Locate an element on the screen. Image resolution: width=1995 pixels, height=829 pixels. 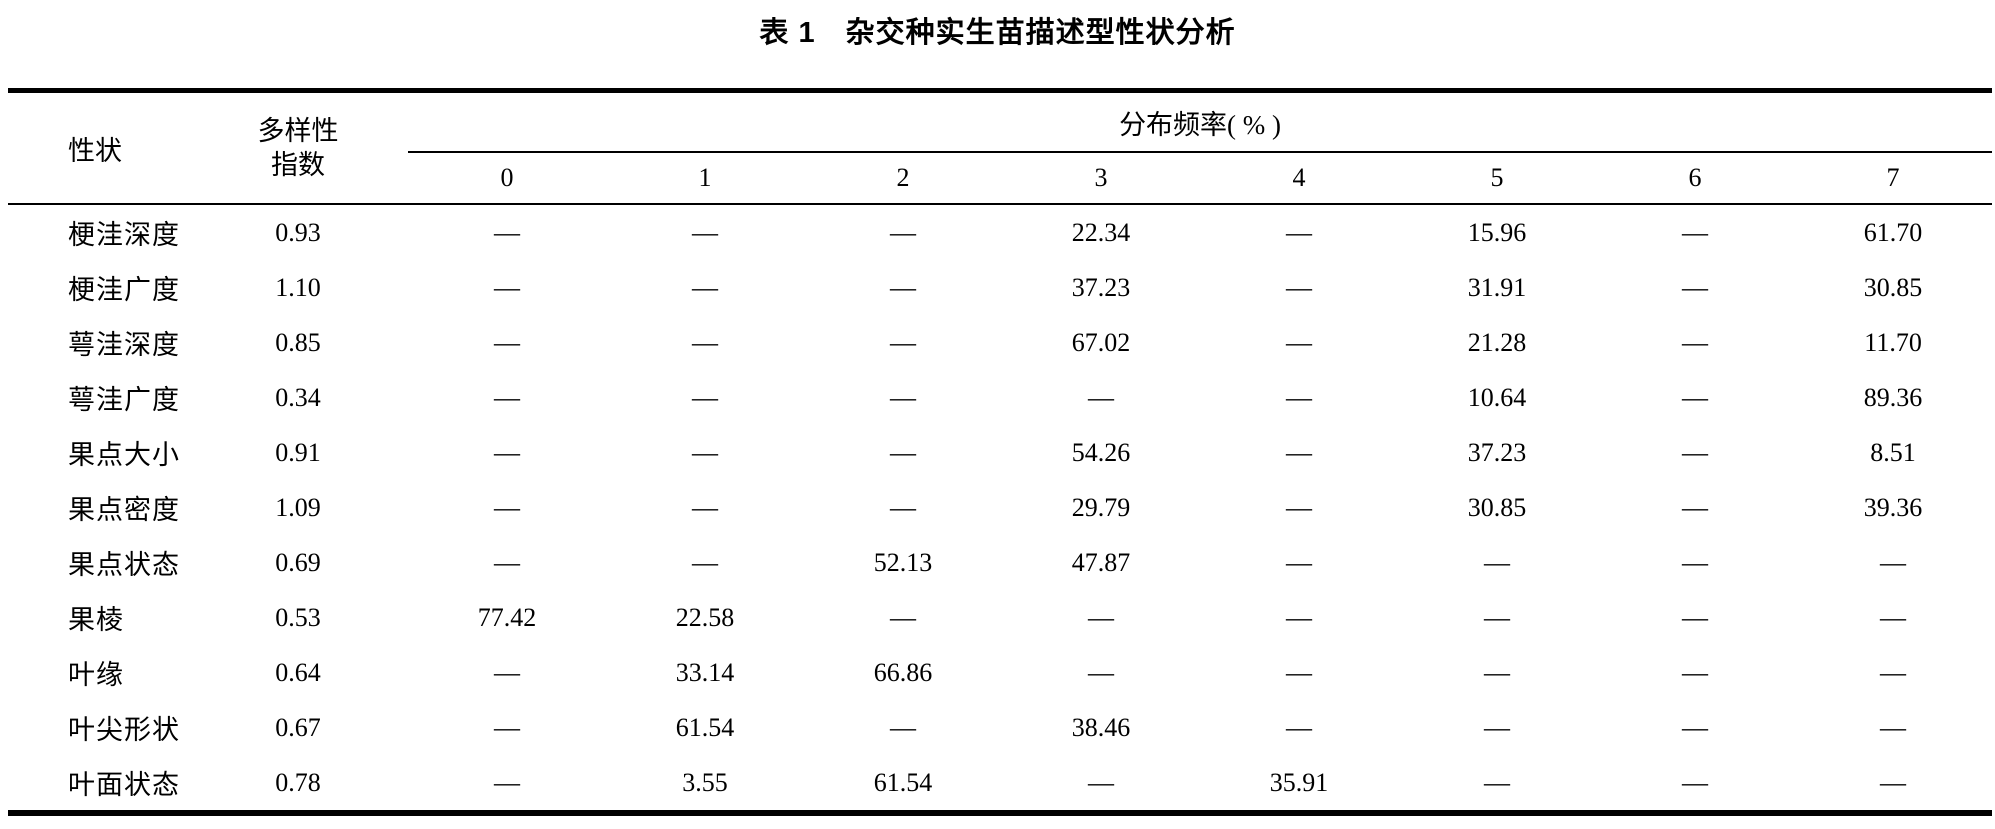
trait-name: 梗洼深度 is located at coordinates (124, 235).